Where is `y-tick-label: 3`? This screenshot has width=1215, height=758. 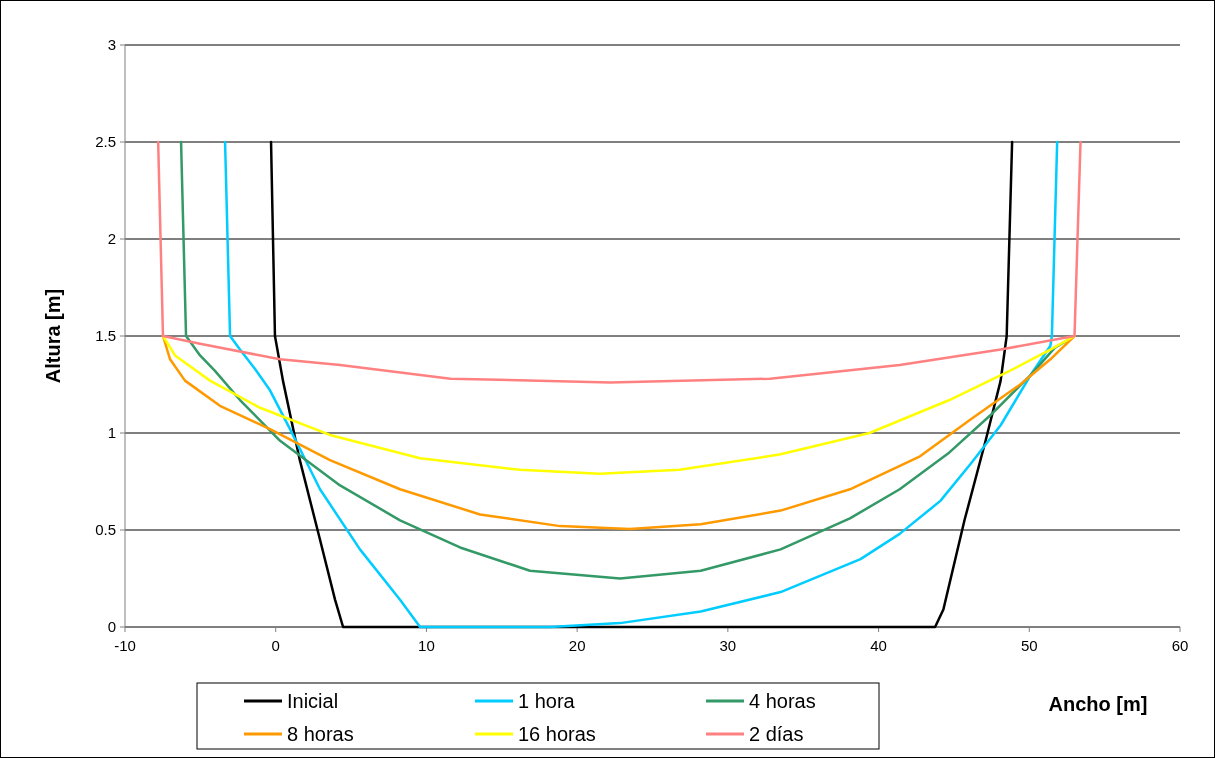
y-tick-label: 3 is located at coordinates (111, 45).